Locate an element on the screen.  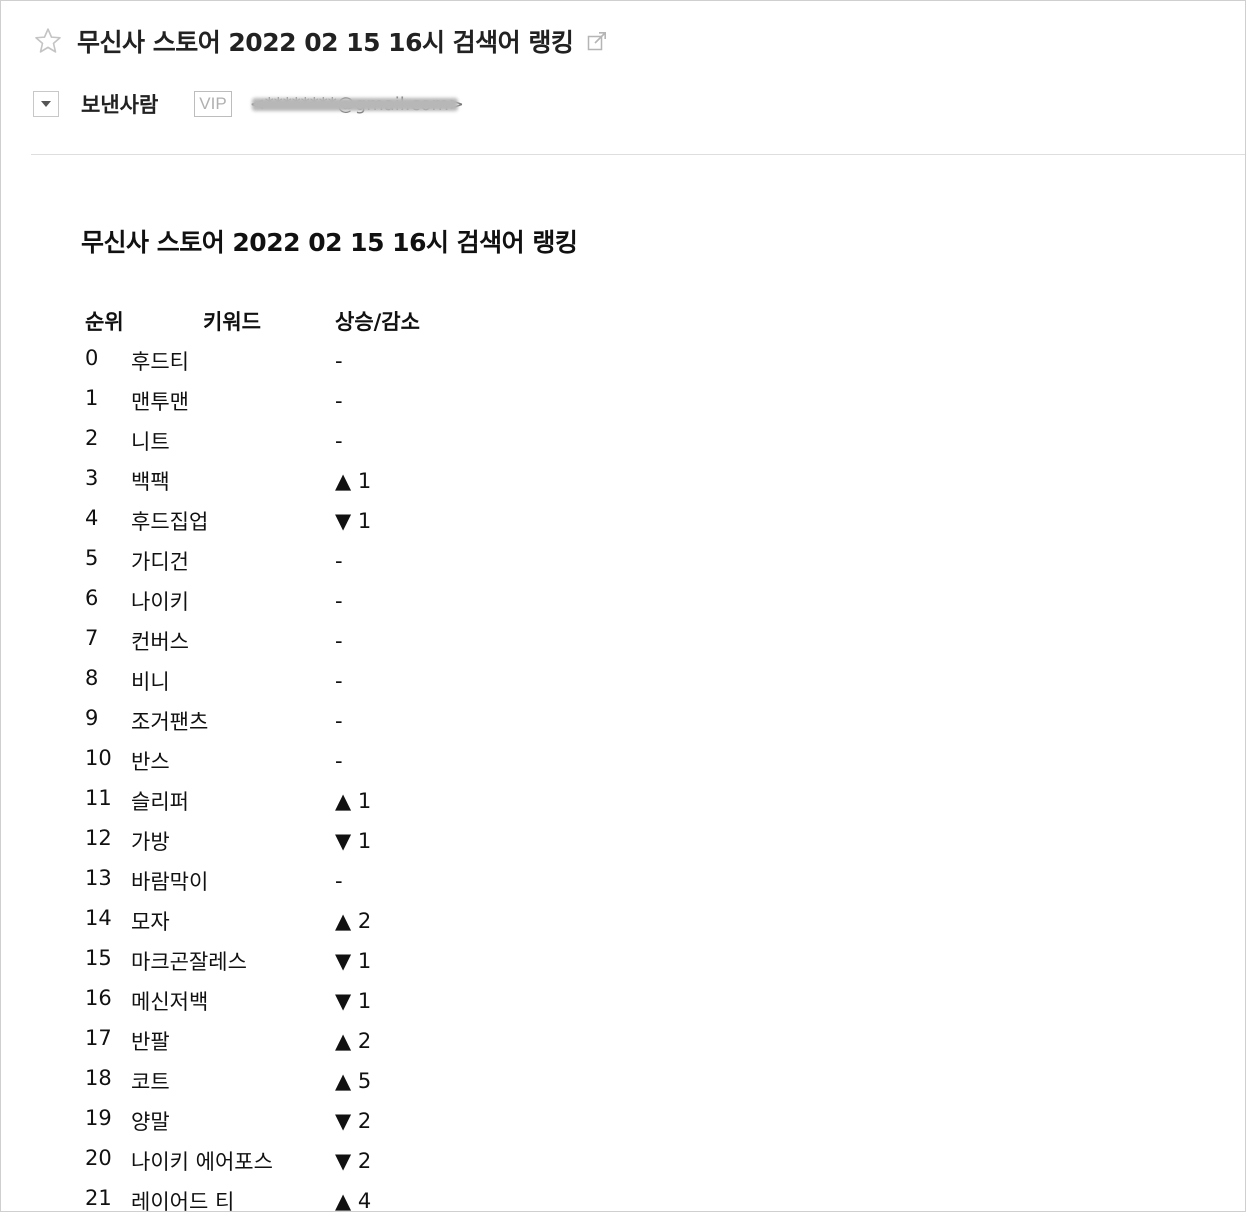
sender-email: <********@gmail.com> is located at coordinates (357, 104).